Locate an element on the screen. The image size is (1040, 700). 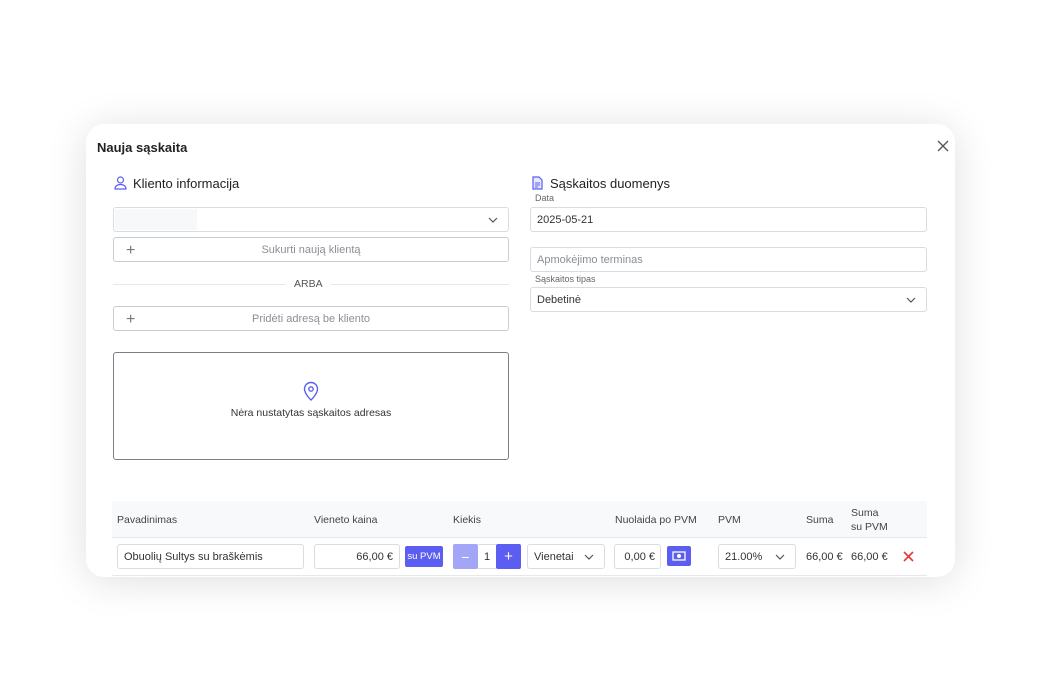
discount-type-button is located at coordinates (679, 556).